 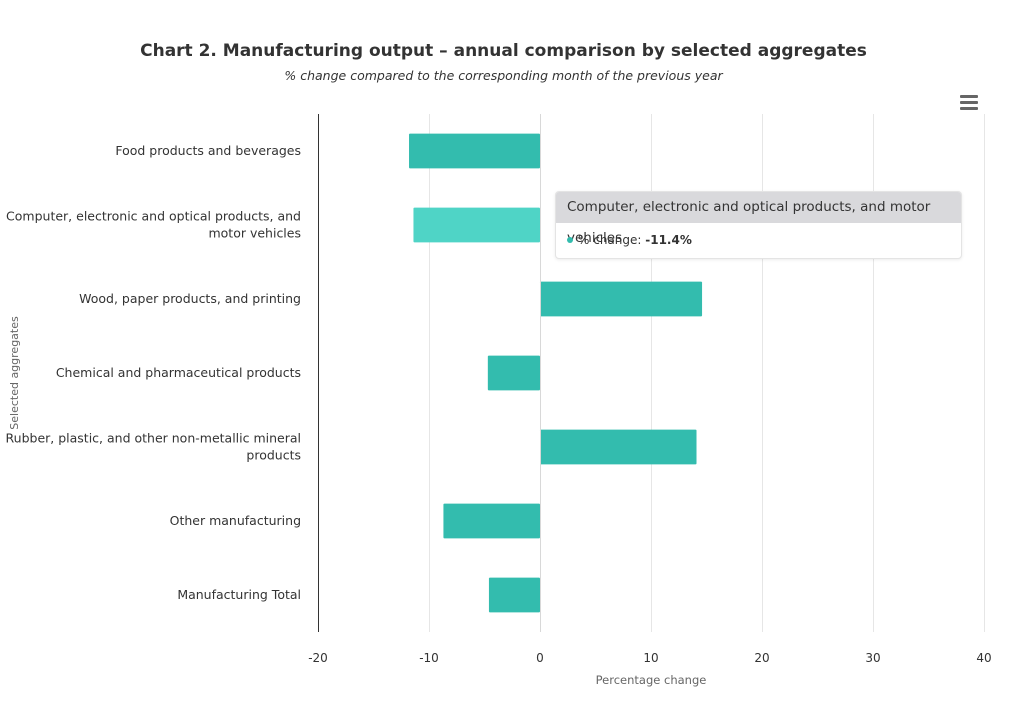 I want to click on tooltip-label: % change:, so click(x=612, y=240).